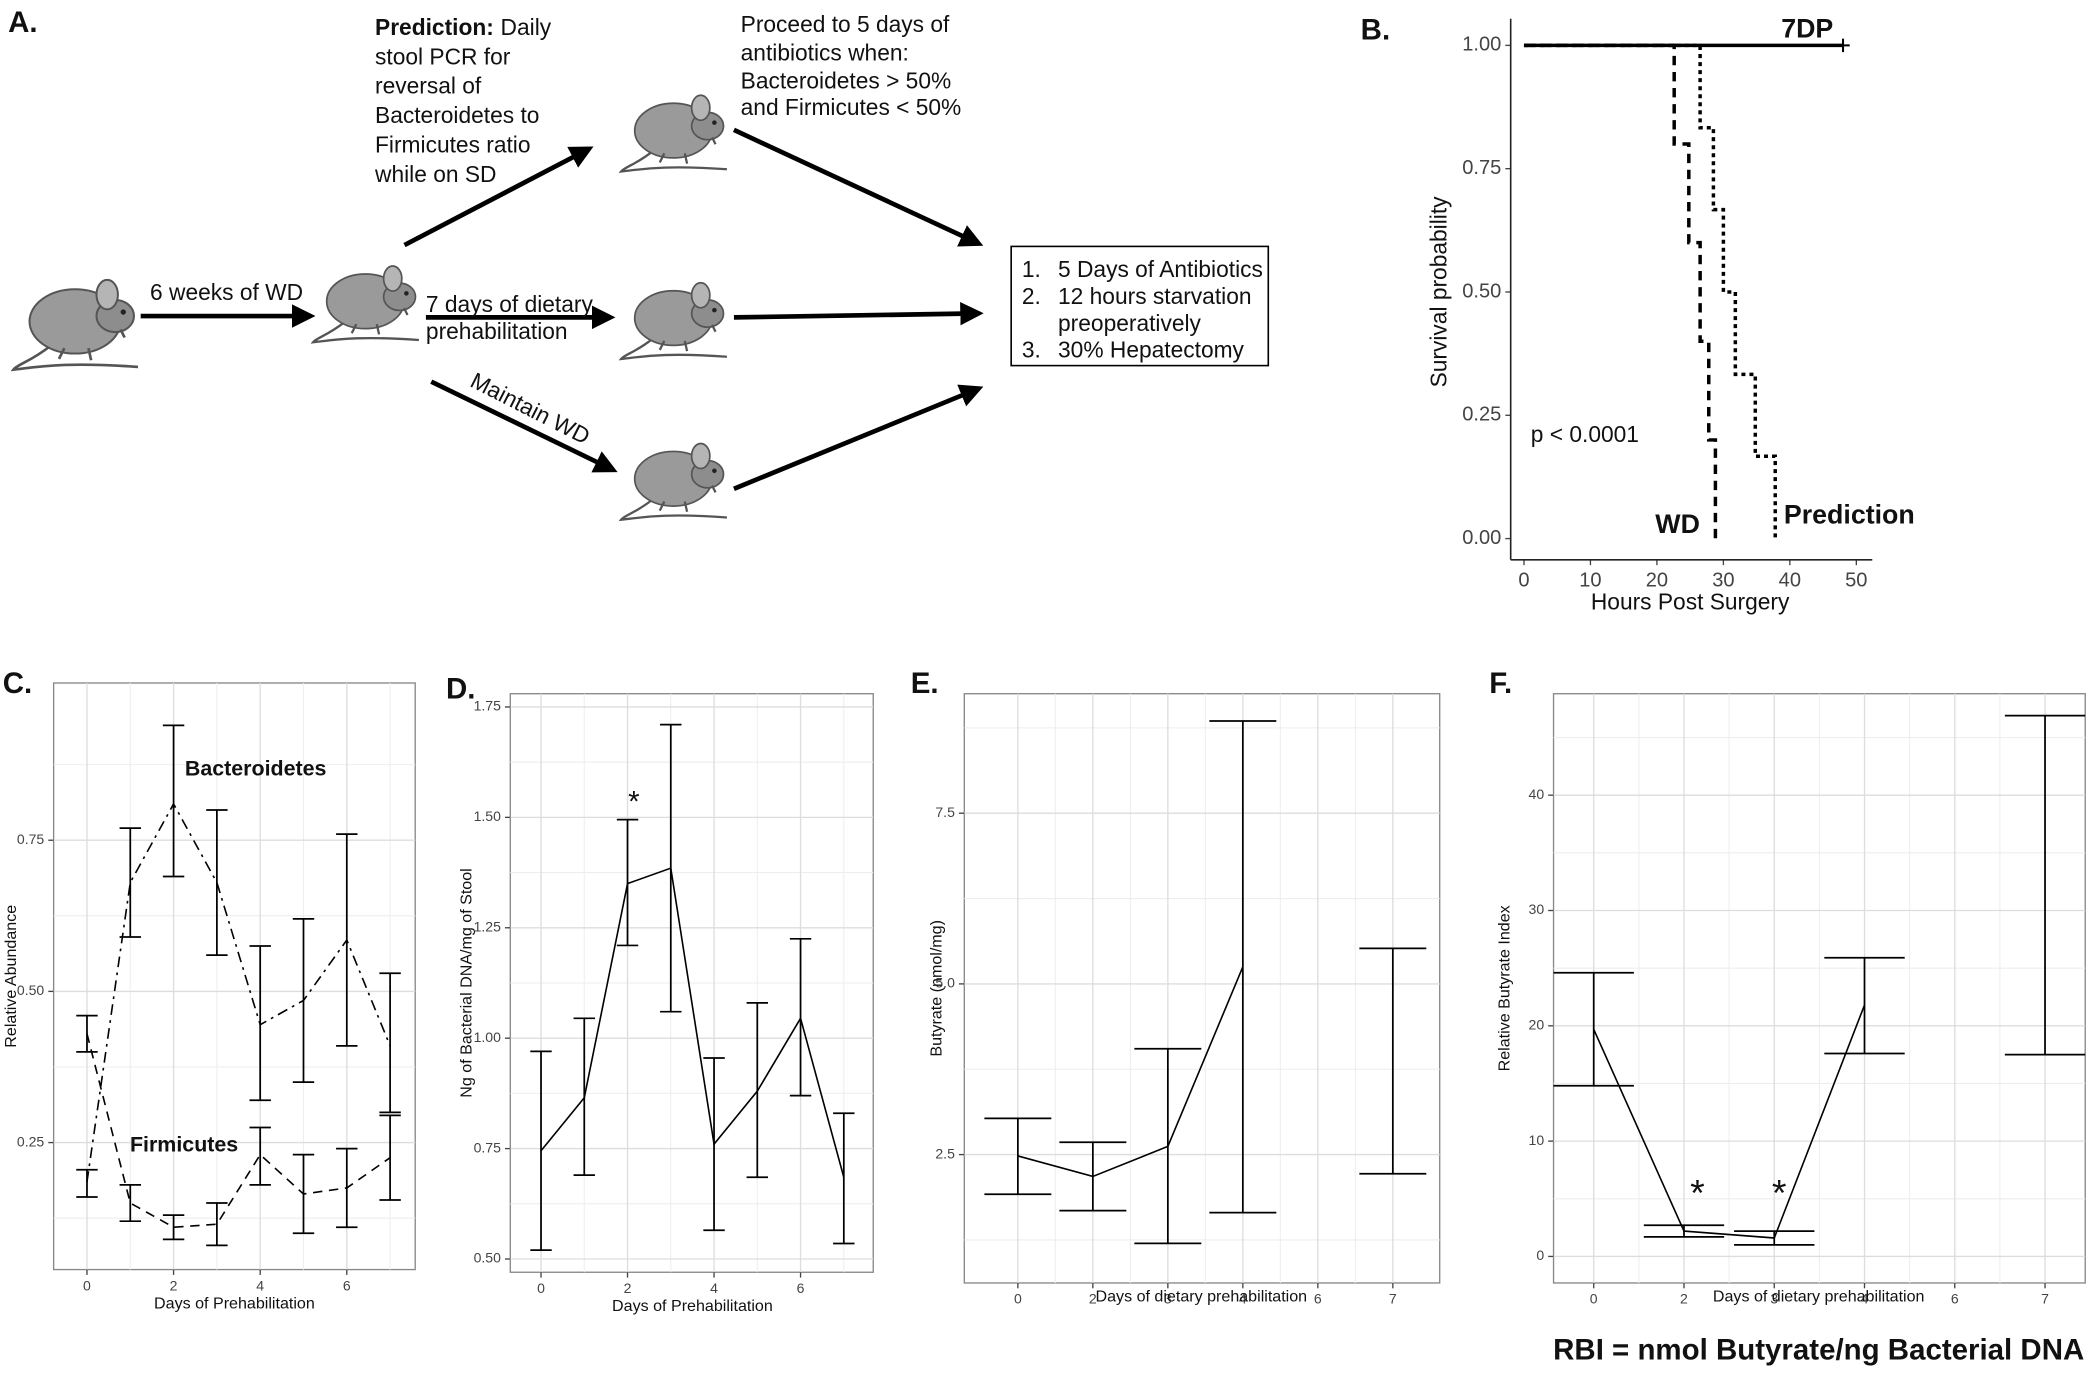 Image resolution: width=2100 pixels, height=1373 pixels. I want to click on y-axis-title: Butyrate (nmol/mg), so click(937, 988).